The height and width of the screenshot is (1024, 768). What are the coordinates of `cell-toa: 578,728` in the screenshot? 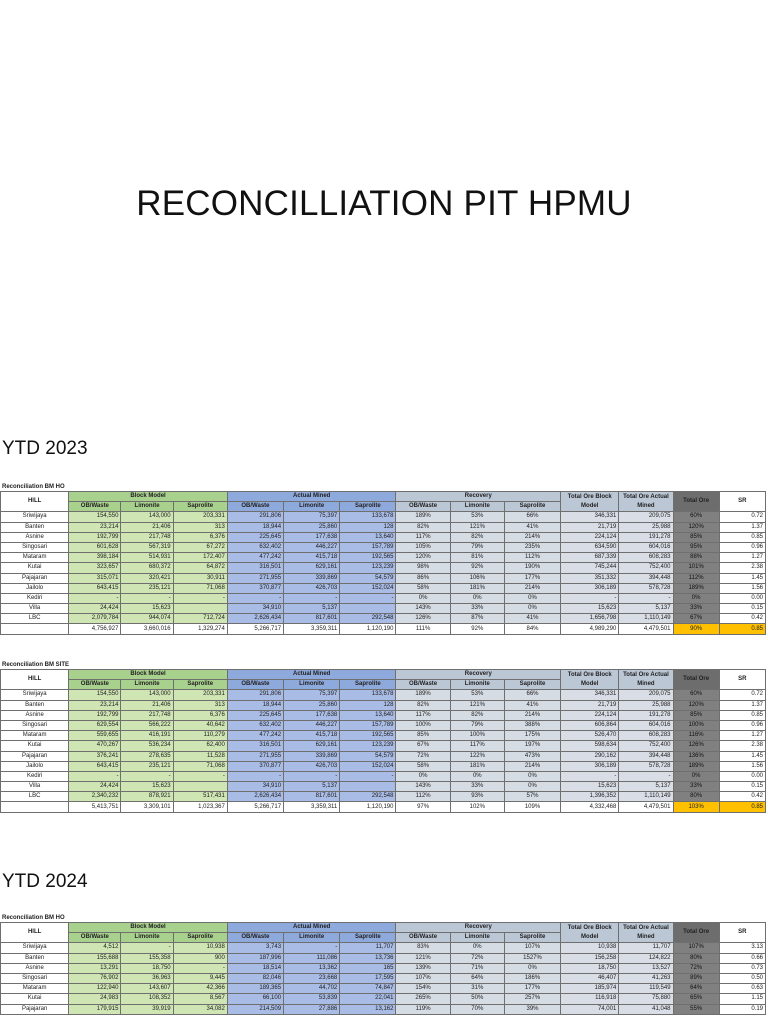 It's located at (646, 588).